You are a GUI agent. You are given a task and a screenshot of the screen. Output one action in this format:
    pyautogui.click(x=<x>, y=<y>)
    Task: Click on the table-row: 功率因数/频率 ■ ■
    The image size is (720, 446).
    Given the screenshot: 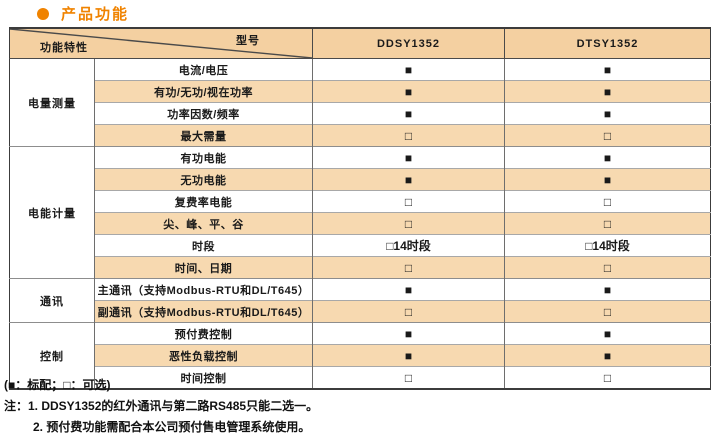 What is the action you would take?
    pyautogui.click(x=360, y=113)
    